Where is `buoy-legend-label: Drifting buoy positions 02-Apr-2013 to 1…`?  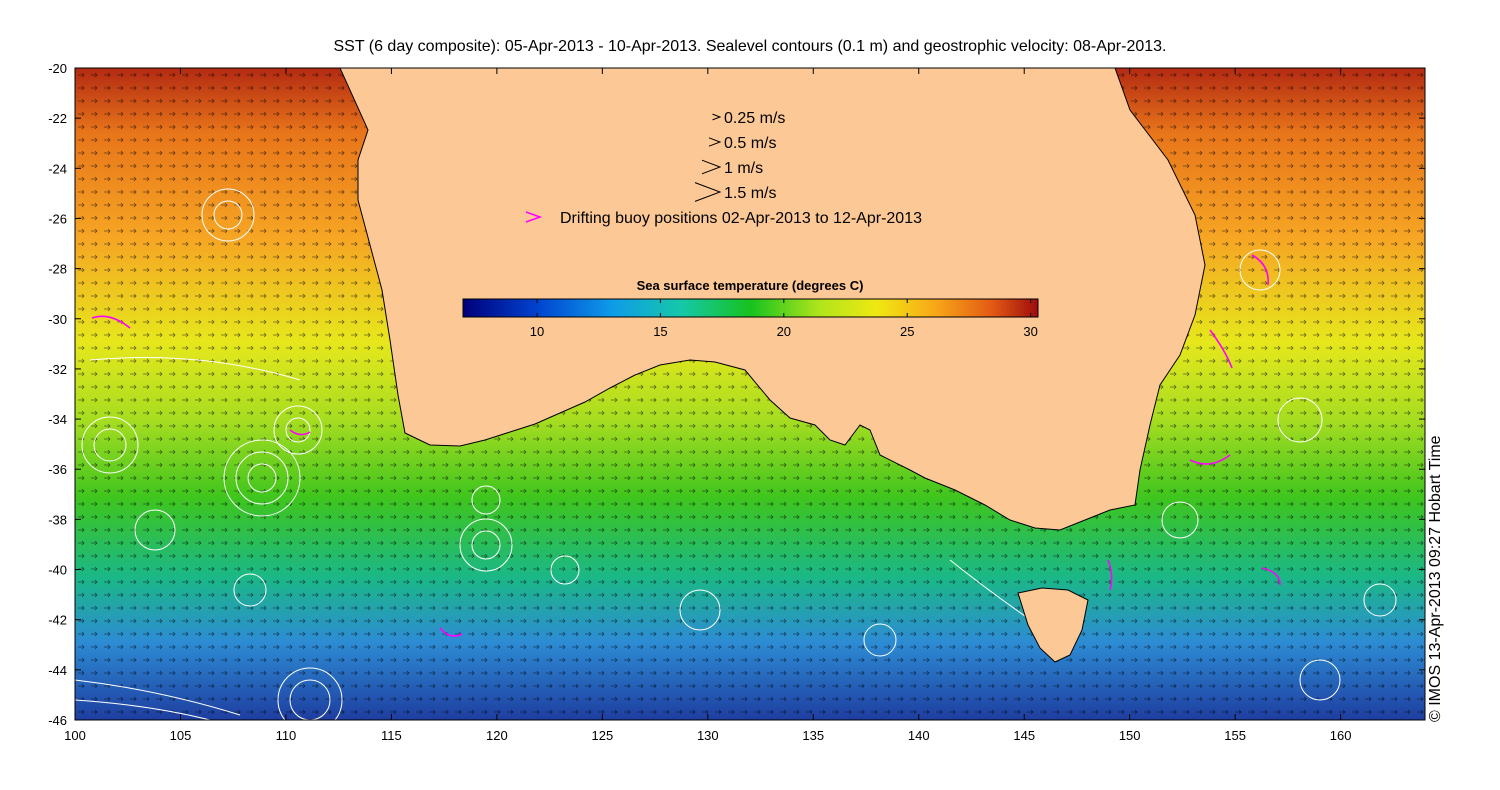 buoy-legend-label: Drifting buoy positions 02-Apr-2013 to 1… is located at coordinates (741, 218).